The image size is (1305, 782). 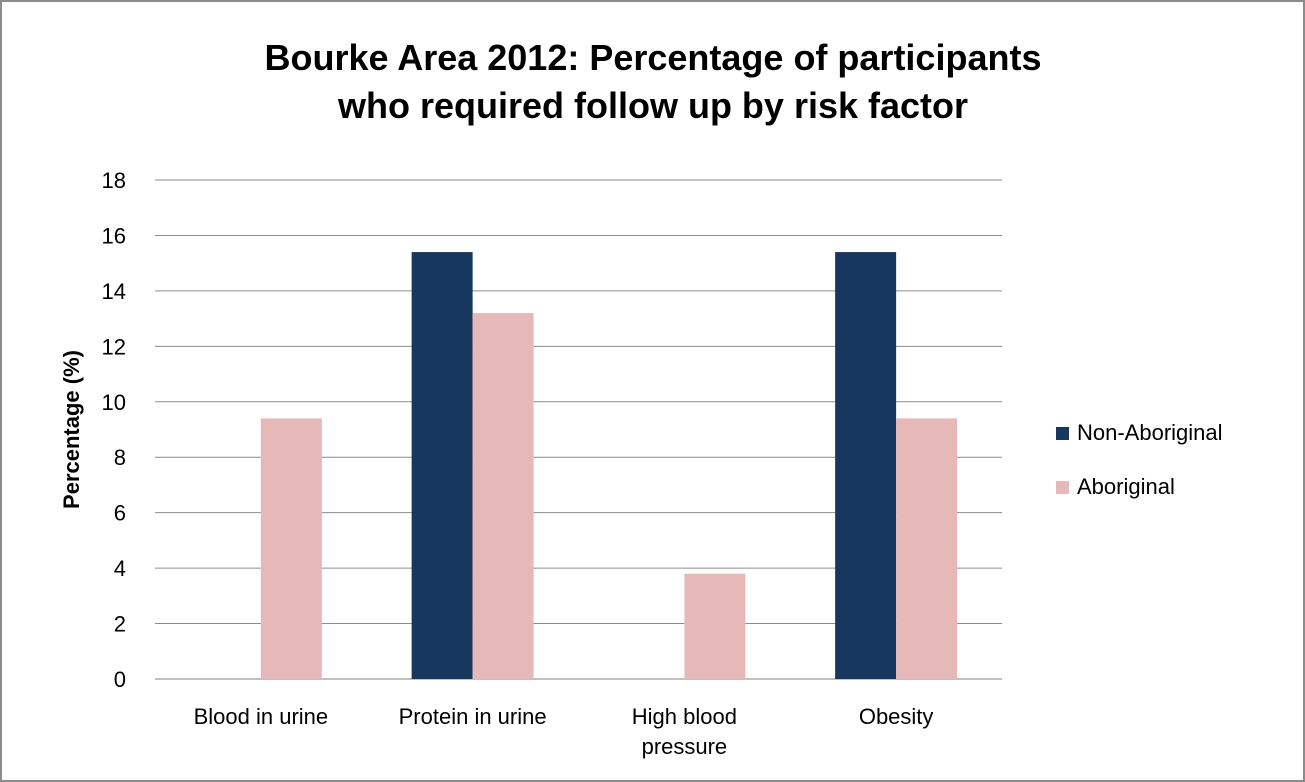 What do you see at coordinates (652, 105) in the screenshot?
I see `chart-title-line: who required follow up by risk factor` at bounding box center [652, 105].